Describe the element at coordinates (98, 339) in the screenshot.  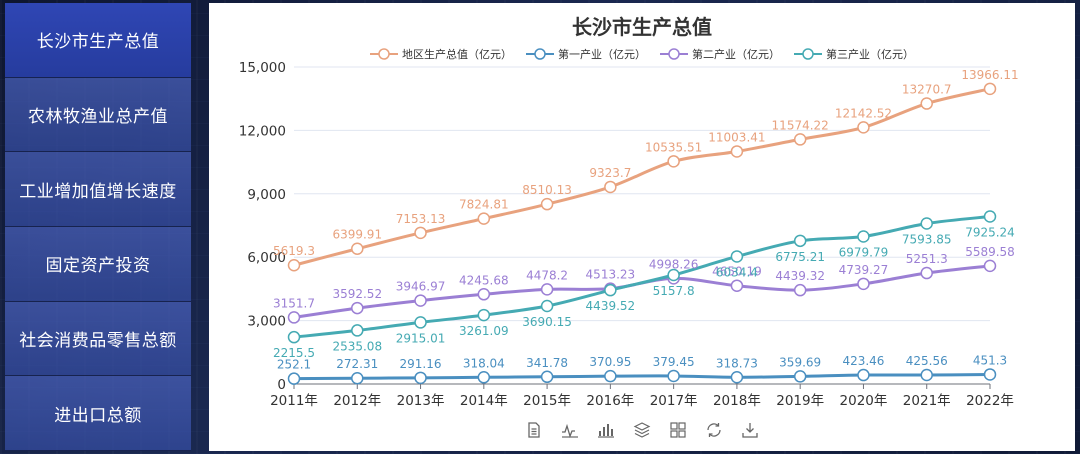
I see `nav-item-retail-sales: 社会消费品零售总额` at that location.